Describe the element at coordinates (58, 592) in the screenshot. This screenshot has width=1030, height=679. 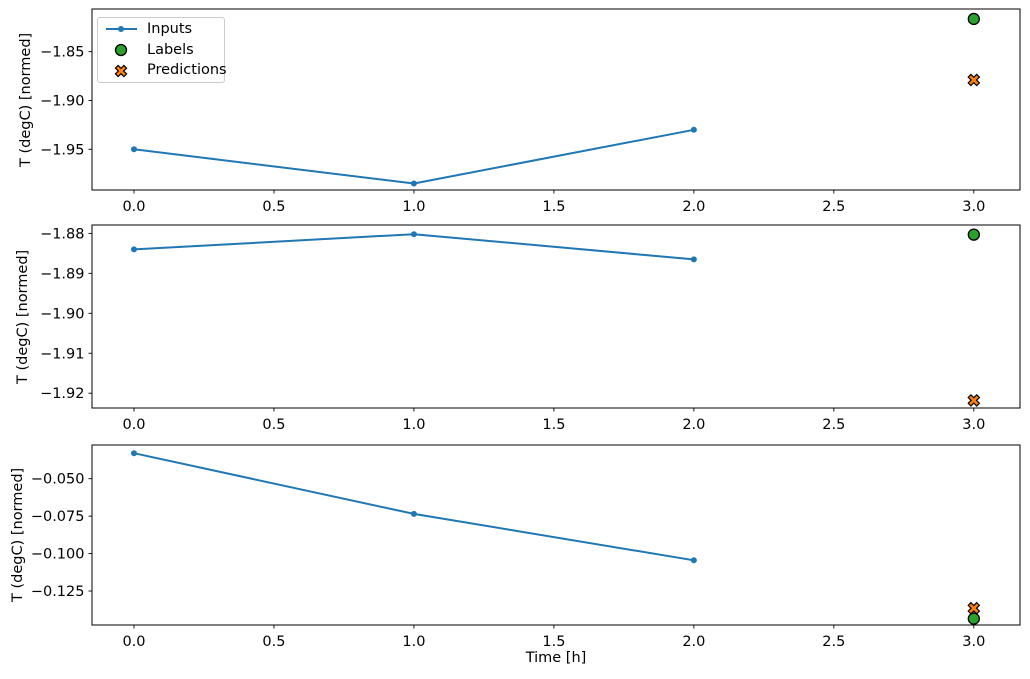
I see `y-tick-label: −0.125` at that location.